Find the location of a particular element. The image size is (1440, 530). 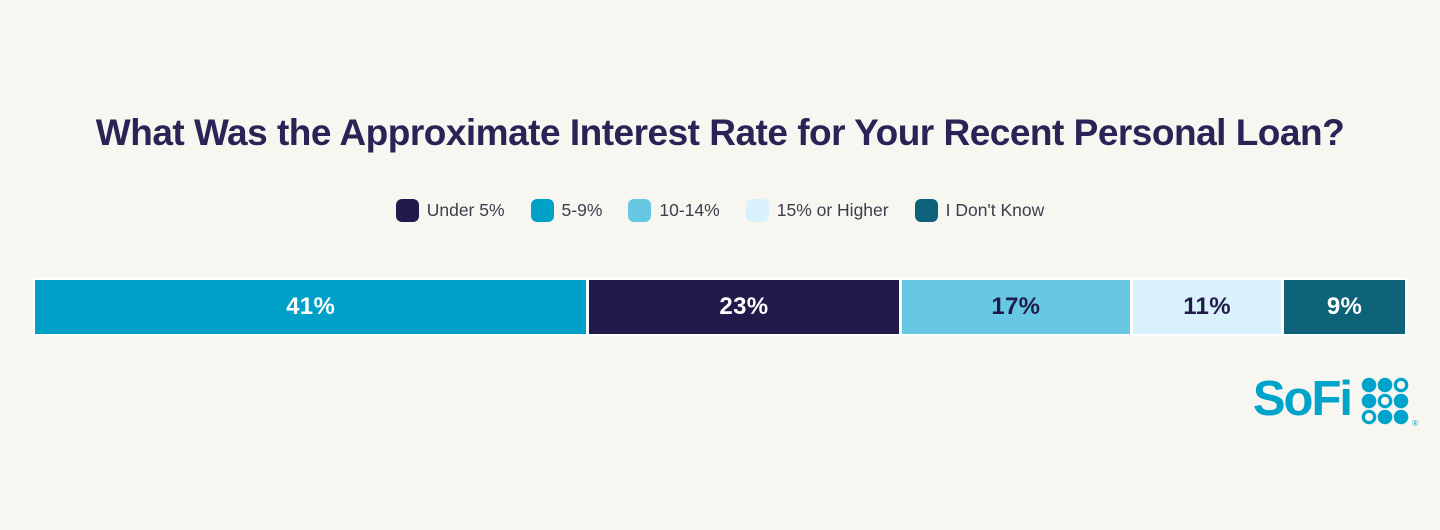

registered-trademark-symbol: ® is located at coordinates (1415, 423).